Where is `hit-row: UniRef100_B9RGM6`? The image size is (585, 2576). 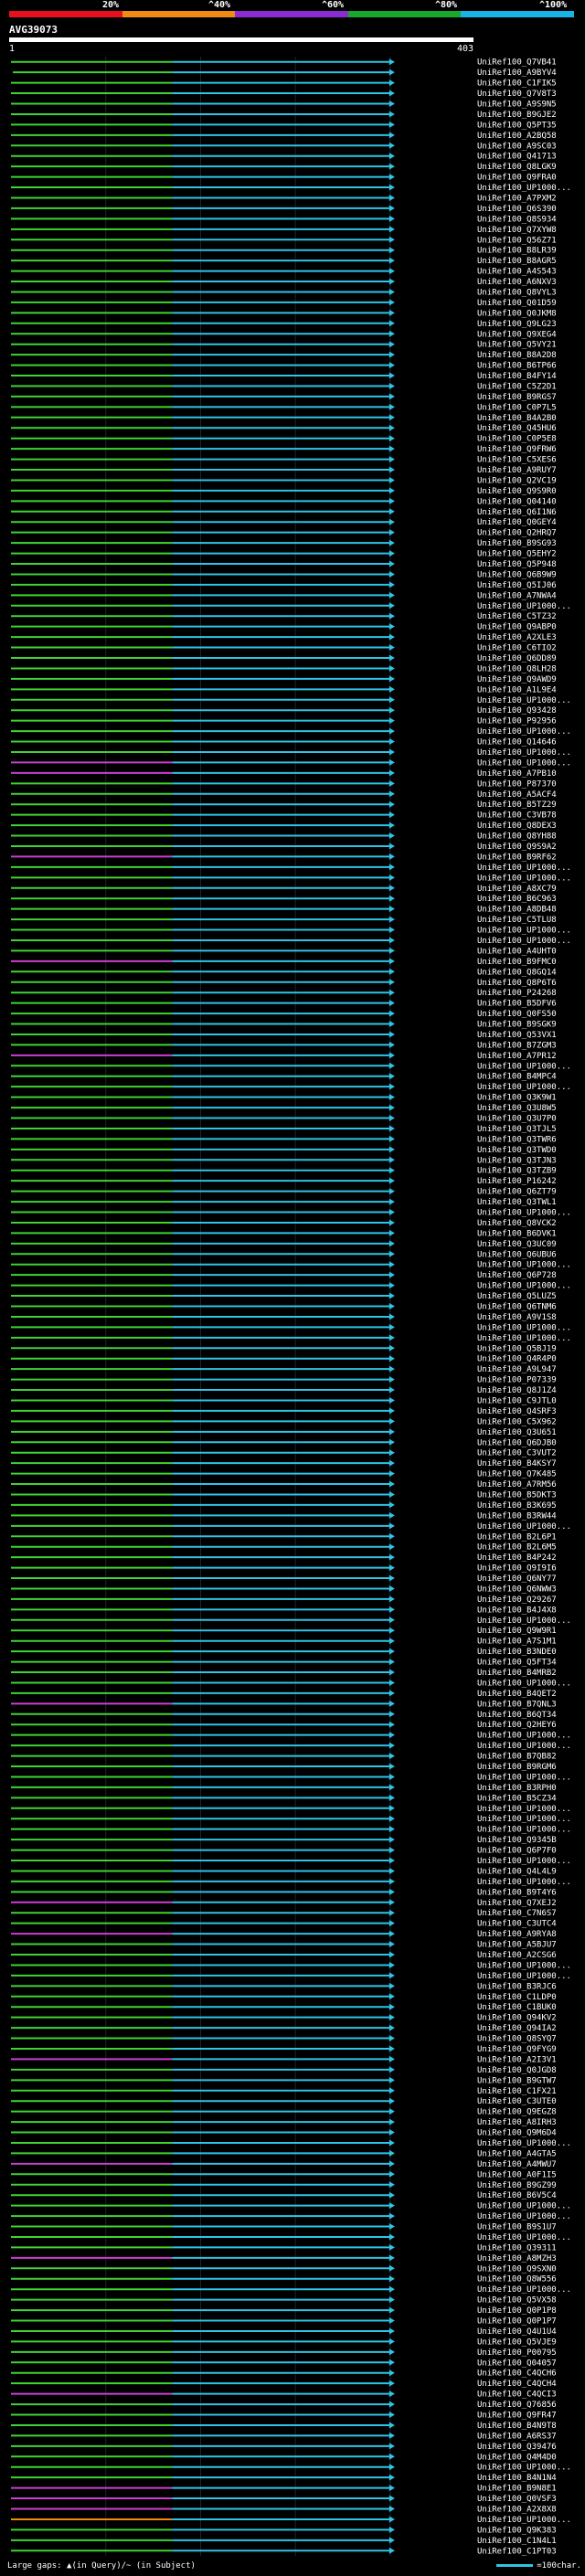 hit-row: UniRef100_B9RGM6 is located at coordinates (284, 1767).